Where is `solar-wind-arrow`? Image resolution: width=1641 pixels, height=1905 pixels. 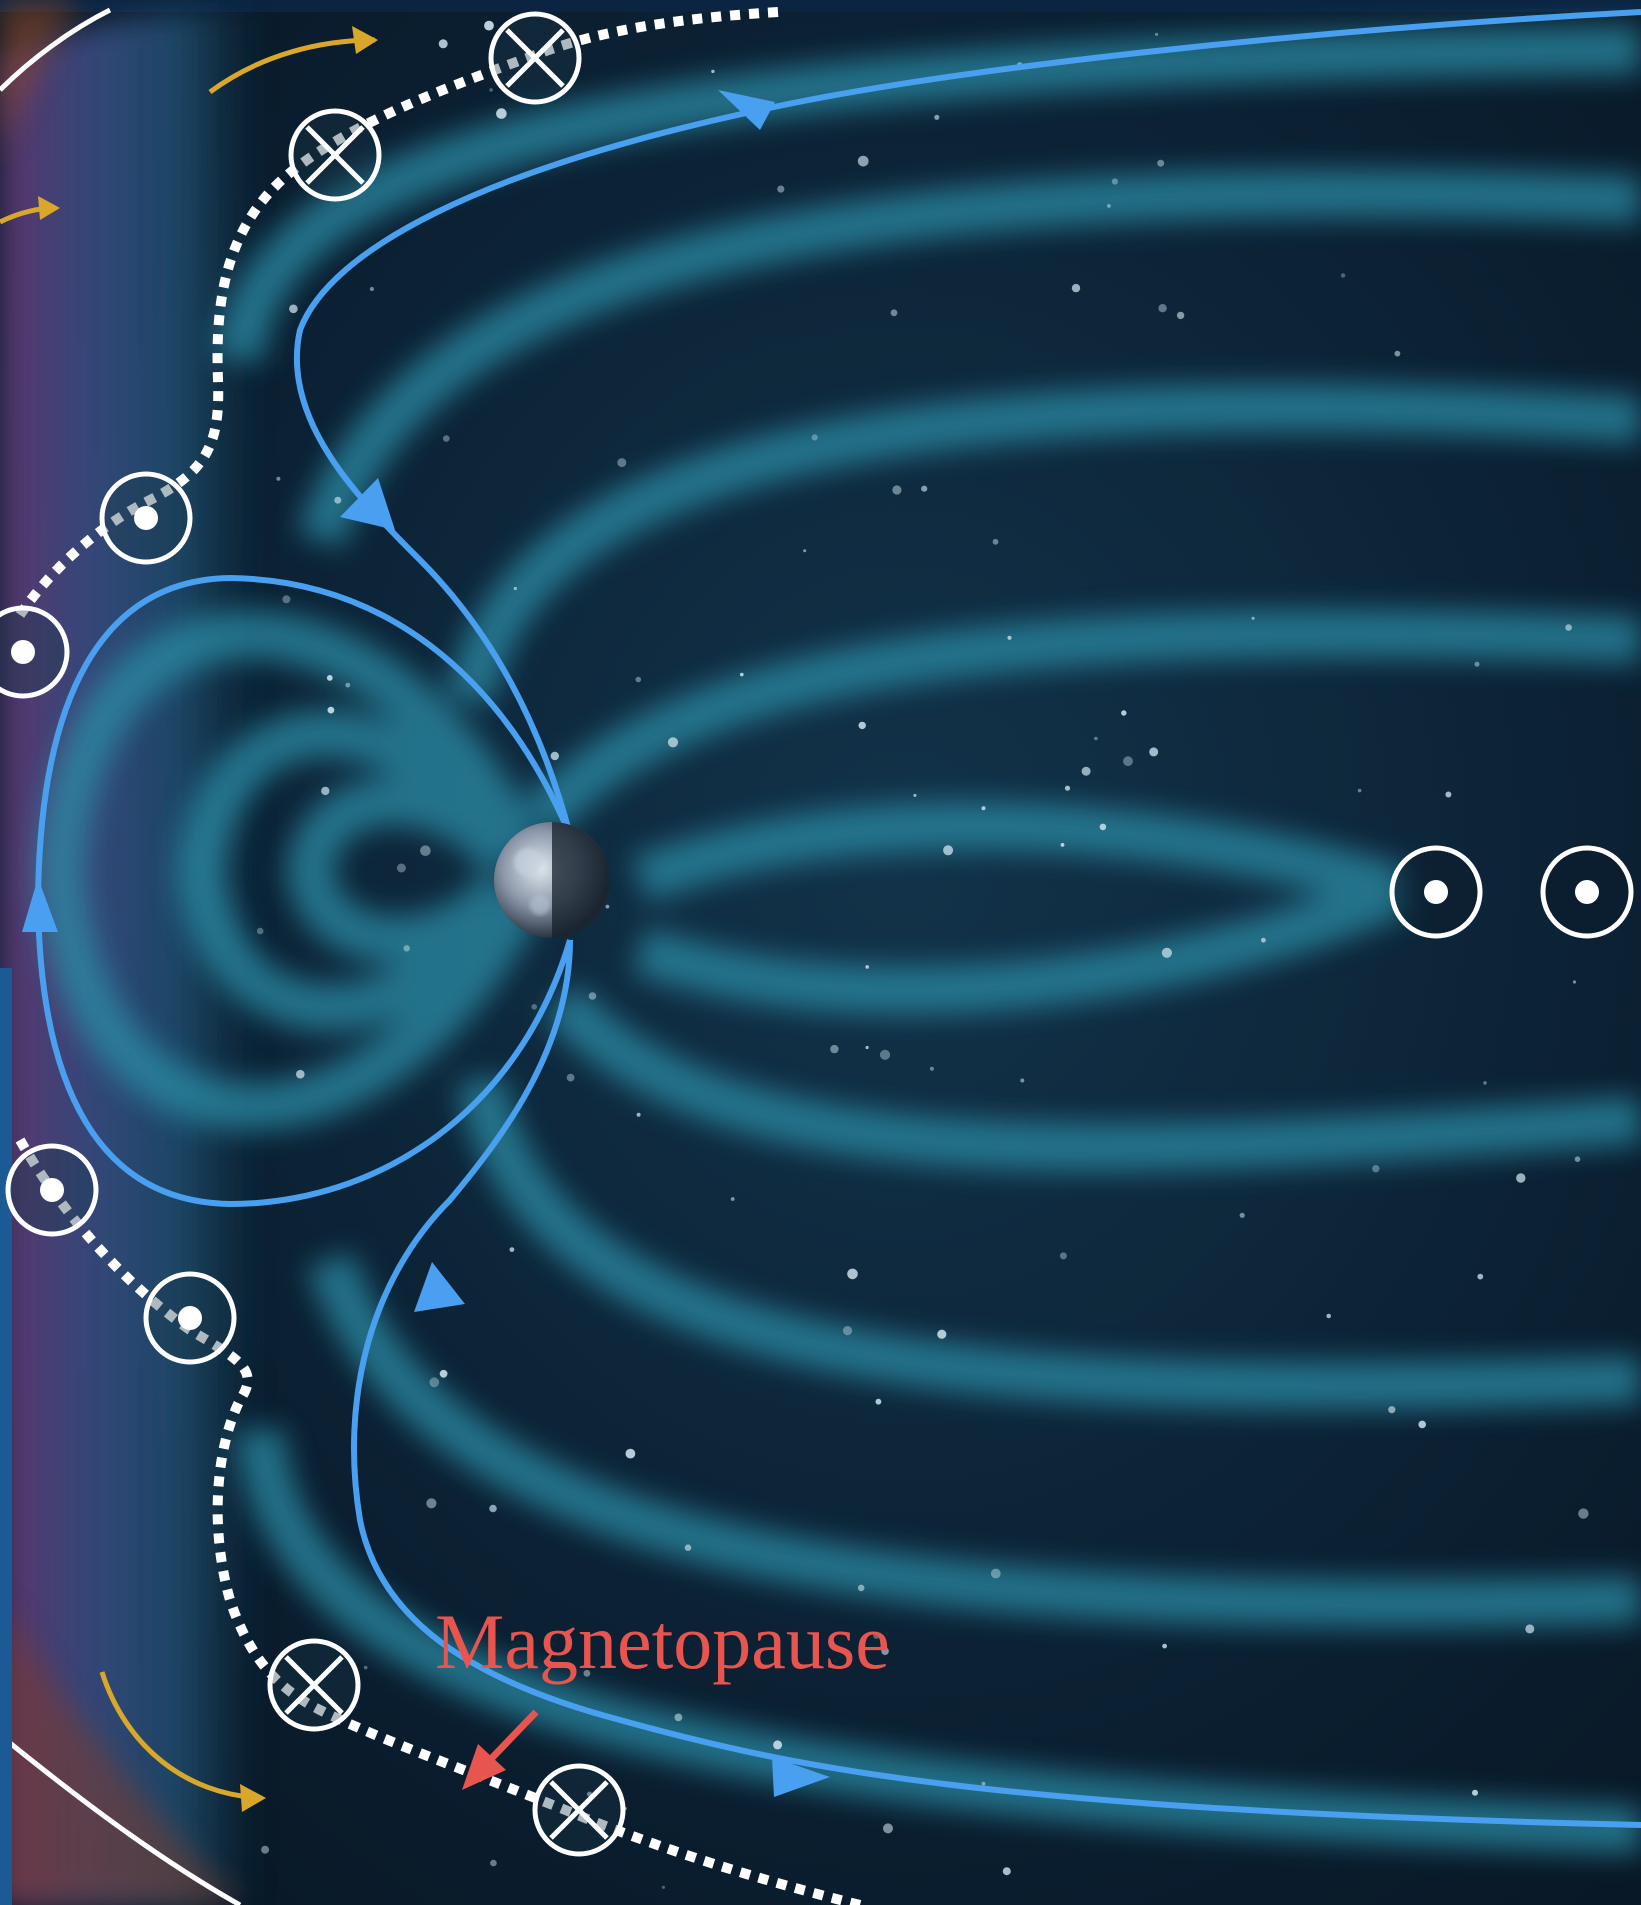 solar-wind-arrow is located at coordinates (181, 1736).